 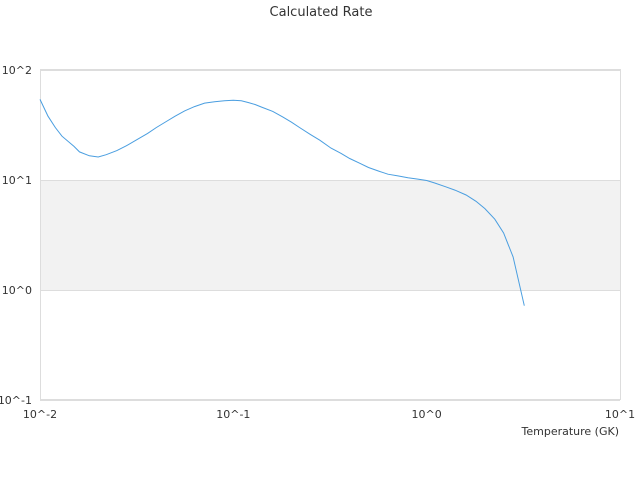 What do you see at coordinates (40, 414) in the screenshot?
I see `x-tick-label: 10^-2` at bounding box center [40, 414].